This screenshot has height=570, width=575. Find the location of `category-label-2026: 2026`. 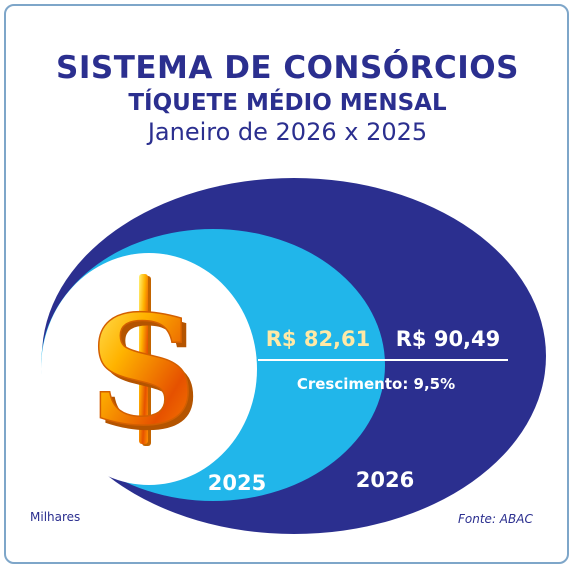

category-label-2026: 2026 is located at coordinates (385, 480).